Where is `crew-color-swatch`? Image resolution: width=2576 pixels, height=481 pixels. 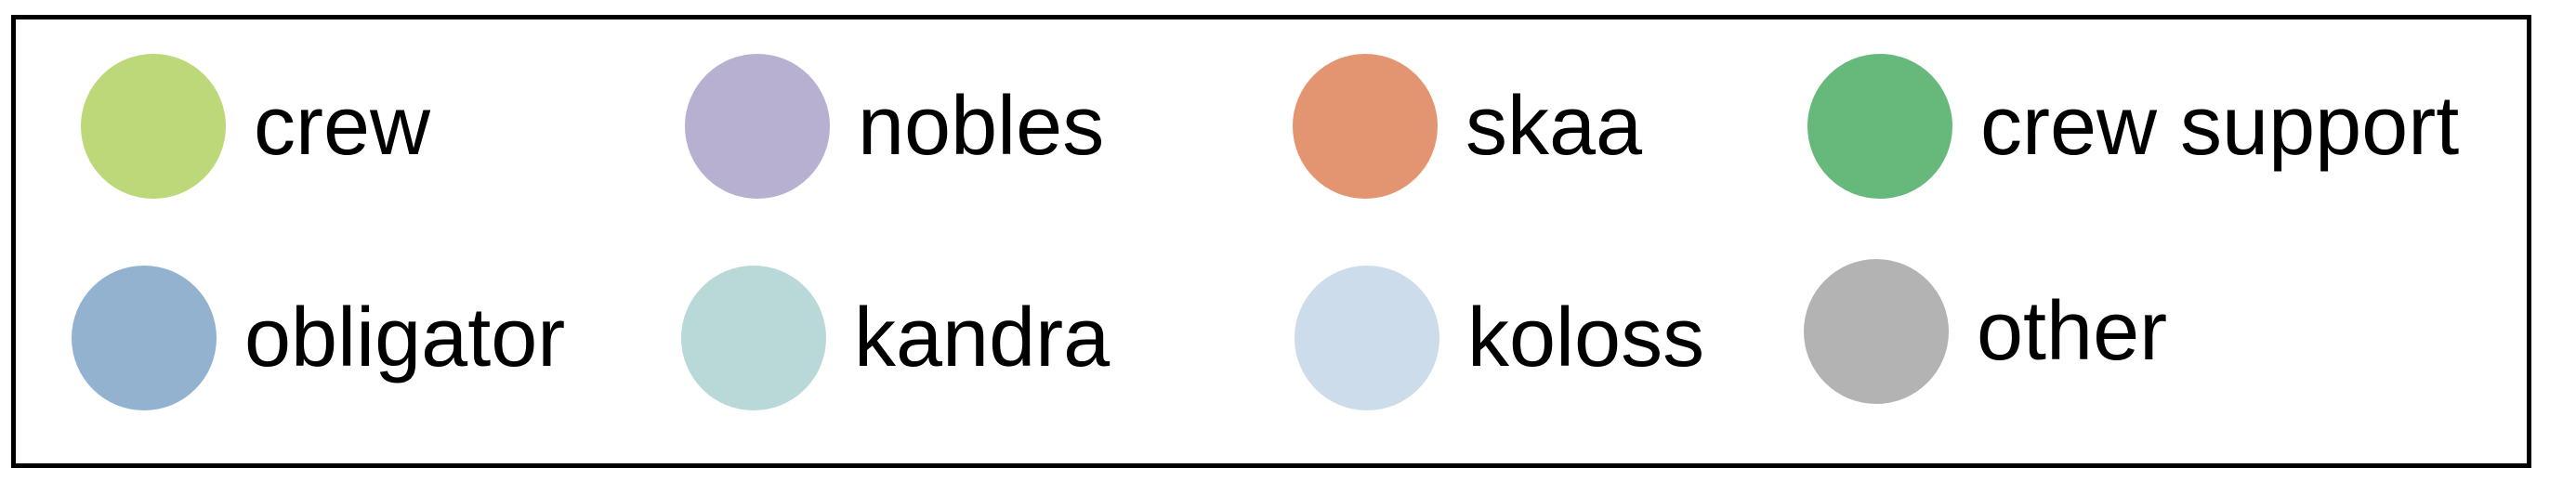 crew-color-swatch is located at coordinates (153, 126).